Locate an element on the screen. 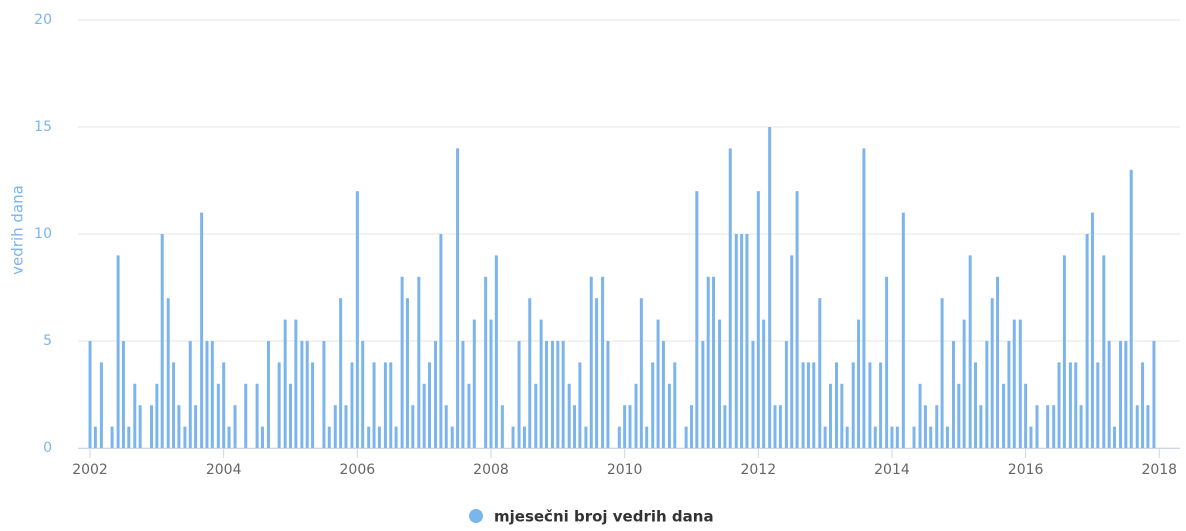 Image resolution: width=1186 pixels, height=531 pixels. y-tick-label: 20 is located at coordinates (43, 20).